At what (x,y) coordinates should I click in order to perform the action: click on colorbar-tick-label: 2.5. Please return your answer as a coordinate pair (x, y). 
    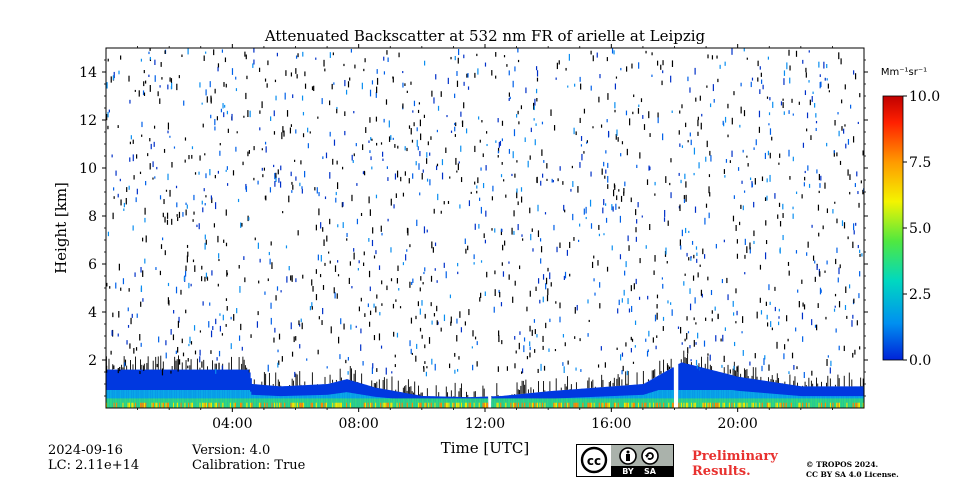
    Looking at the image, I should click on (920, 295).